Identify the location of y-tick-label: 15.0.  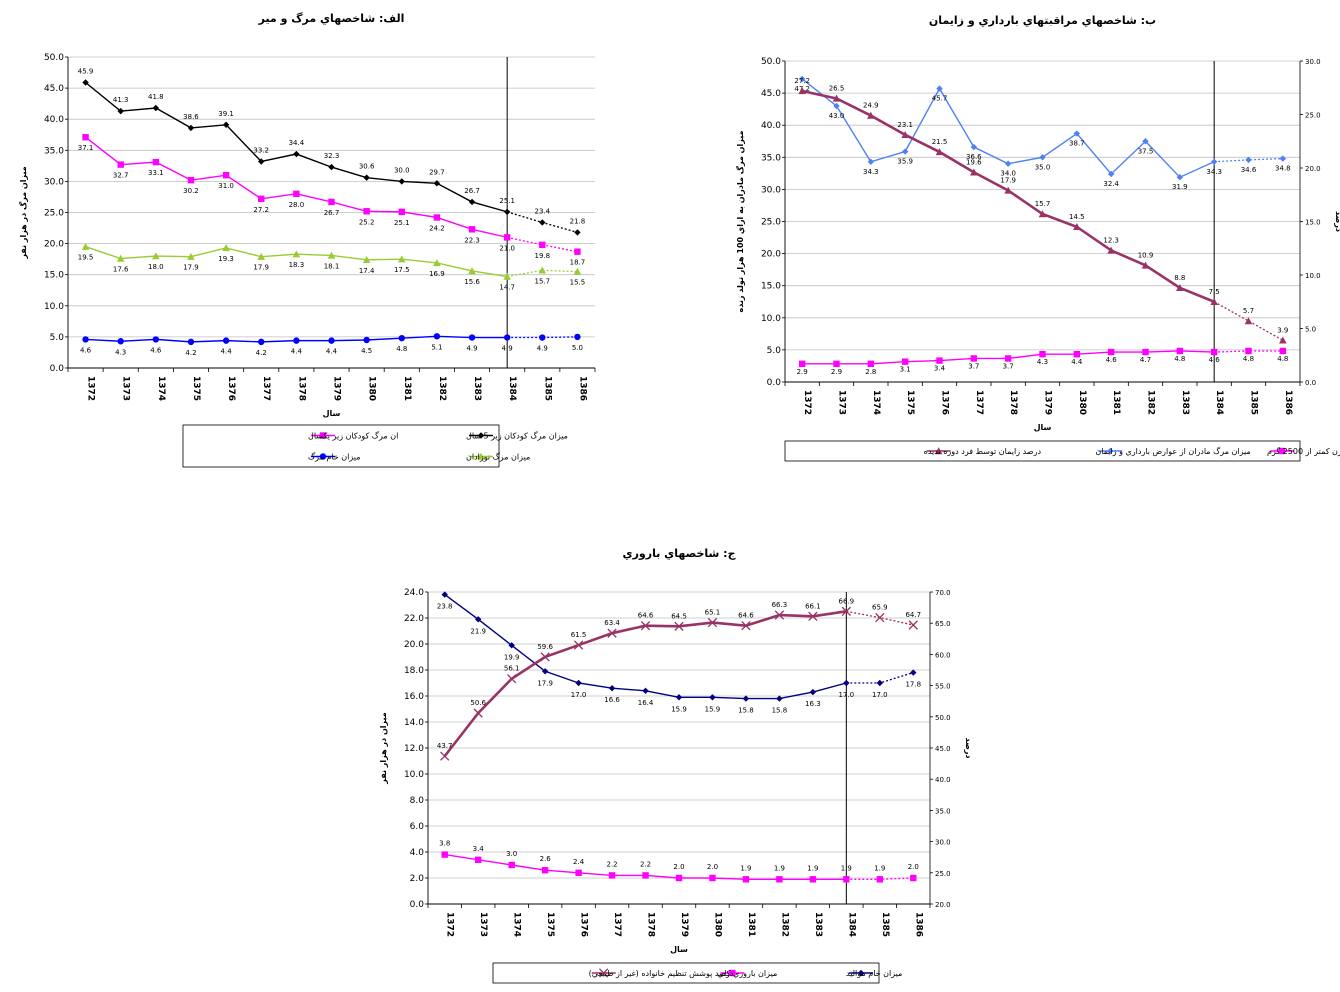
(771, 287).